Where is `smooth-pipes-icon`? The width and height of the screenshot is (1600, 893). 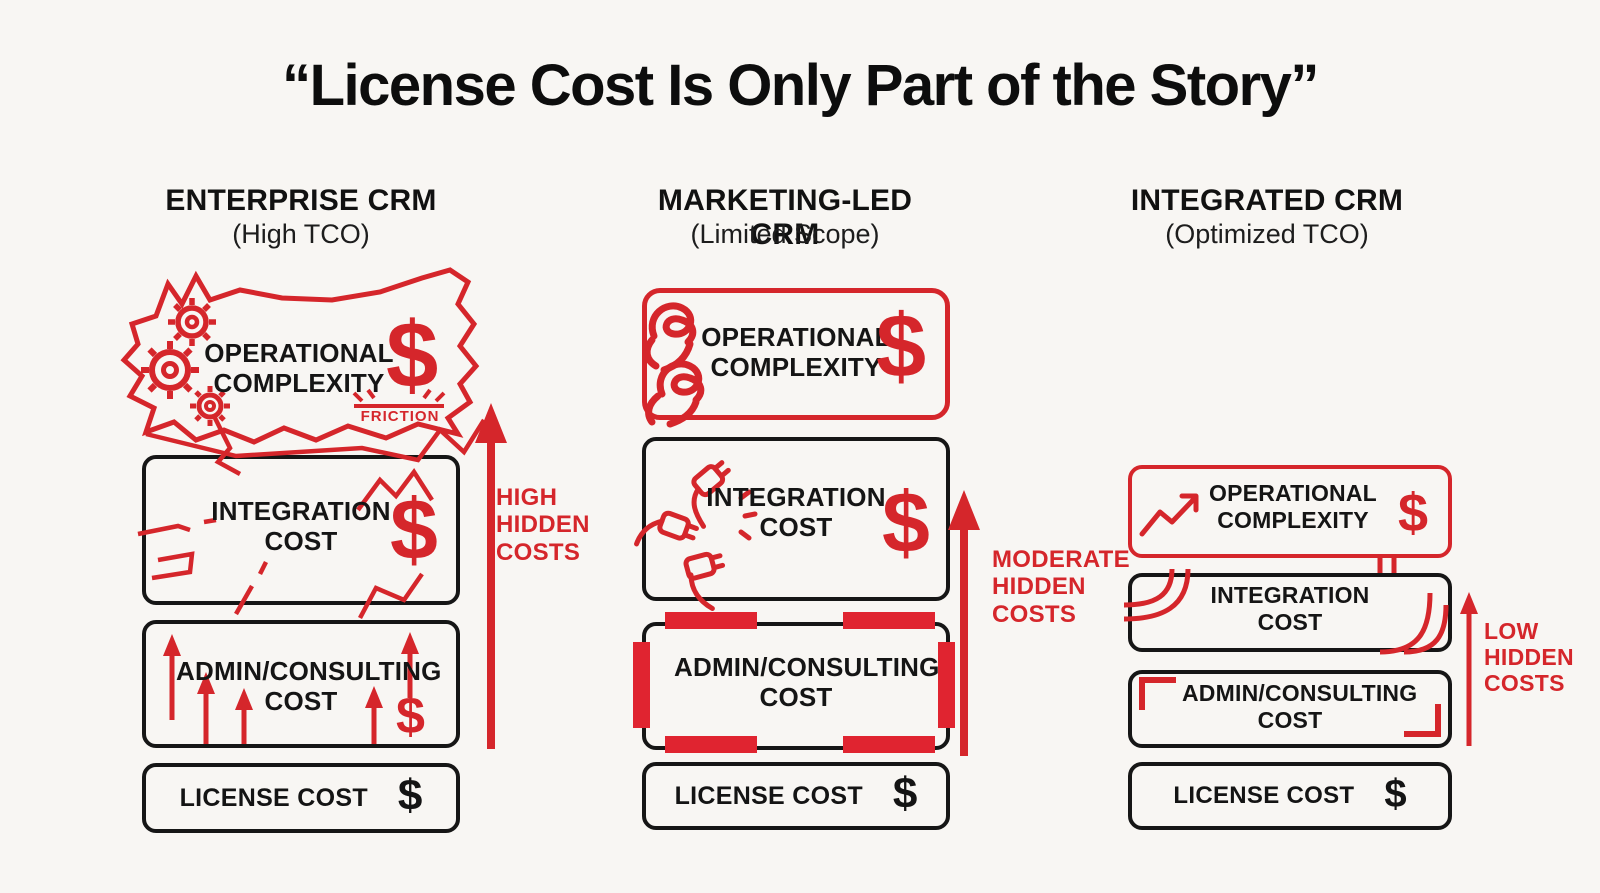
smooth-pipes-icon is located at coordinates (1286, 606).